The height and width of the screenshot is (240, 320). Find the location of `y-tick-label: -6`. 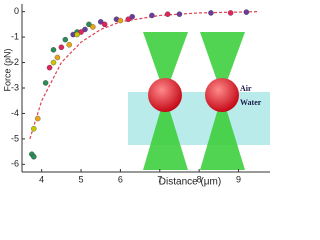

y-tick-label: -6 is located at coordinates (15, 164).